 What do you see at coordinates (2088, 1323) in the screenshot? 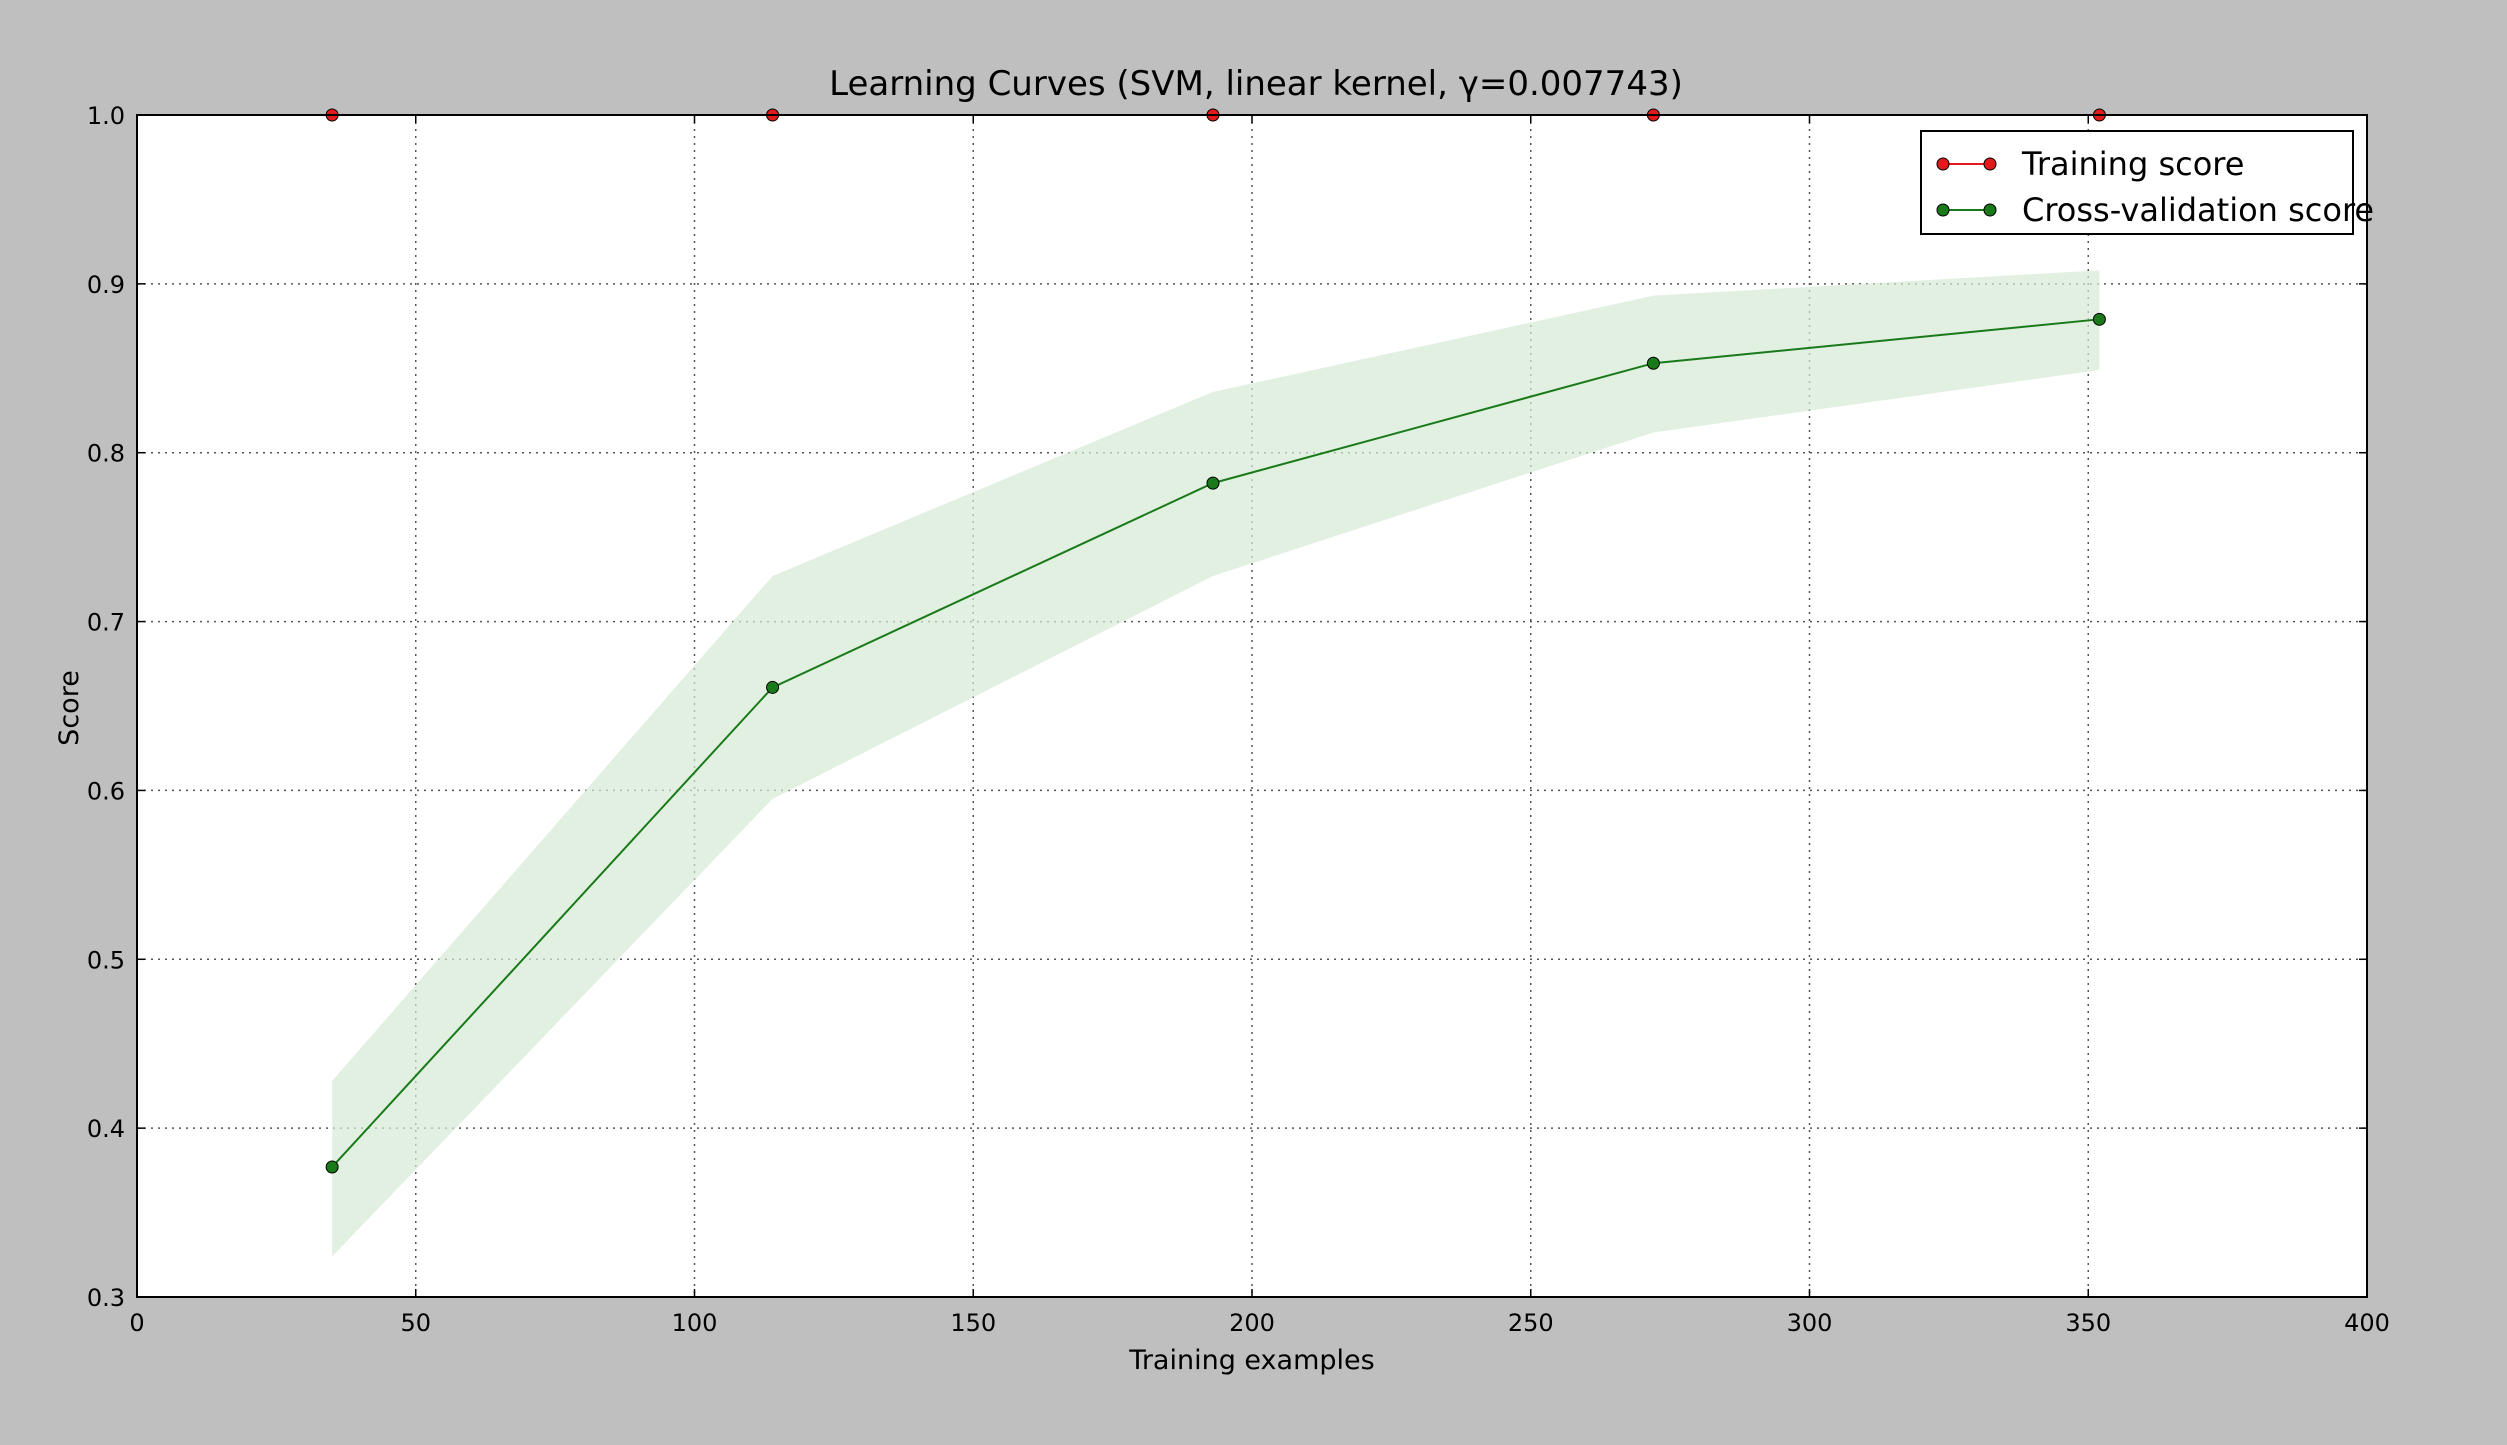
I see `x-tick-label: 350` at bounding box center [2088, 1323].